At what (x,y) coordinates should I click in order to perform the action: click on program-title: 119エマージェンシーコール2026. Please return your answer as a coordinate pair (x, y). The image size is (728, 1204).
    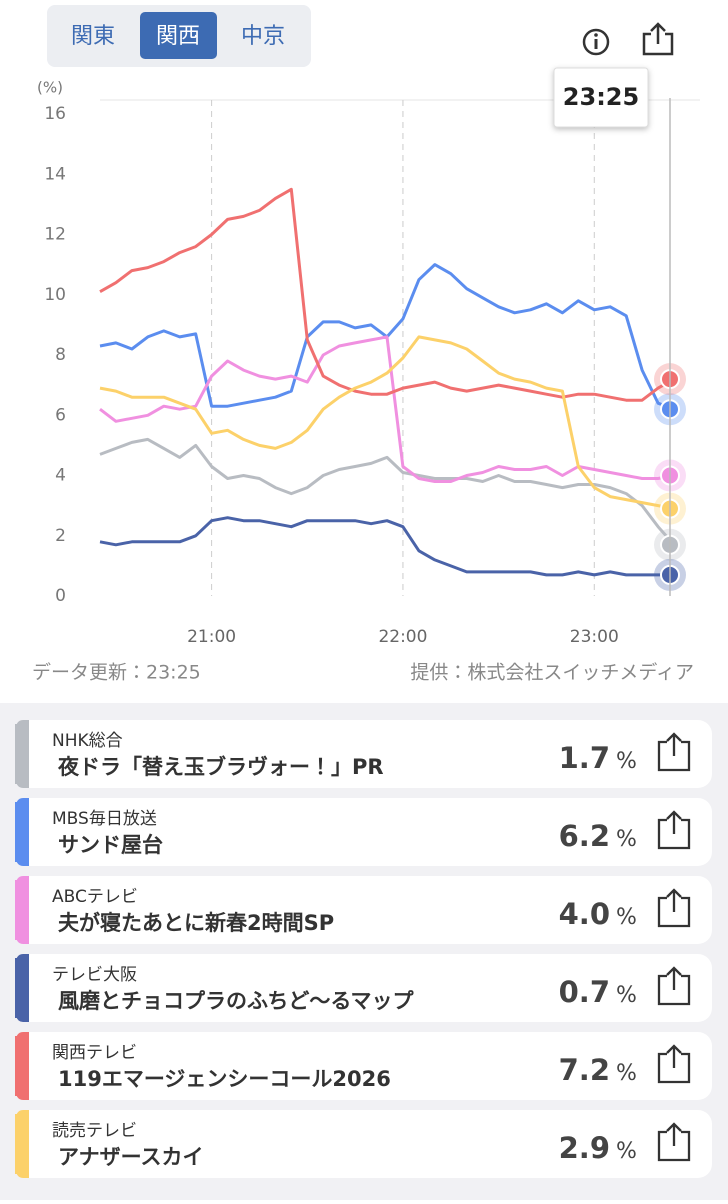
    Looking at the image, I should click on (224, 1079).